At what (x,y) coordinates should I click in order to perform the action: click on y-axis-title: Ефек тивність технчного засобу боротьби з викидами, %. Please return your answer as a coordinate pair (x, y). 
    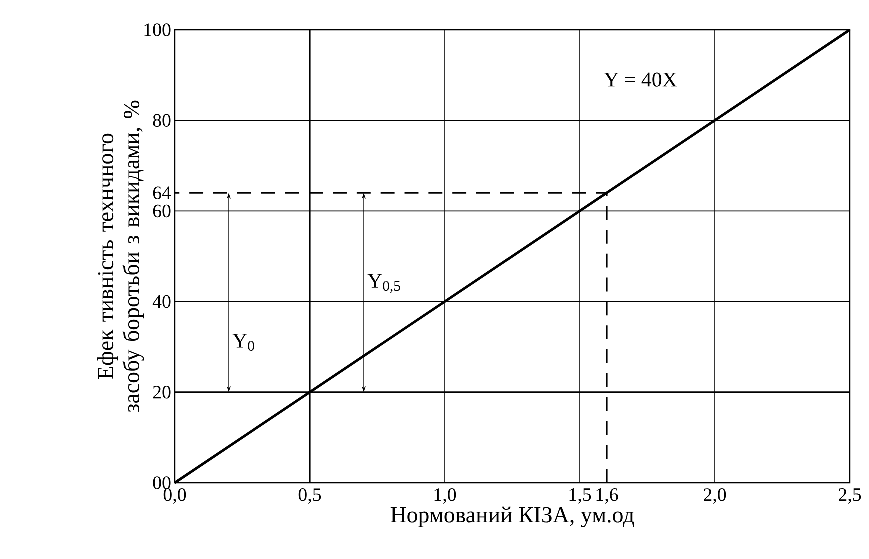
    Looking at the image, I should click on (120, 256).